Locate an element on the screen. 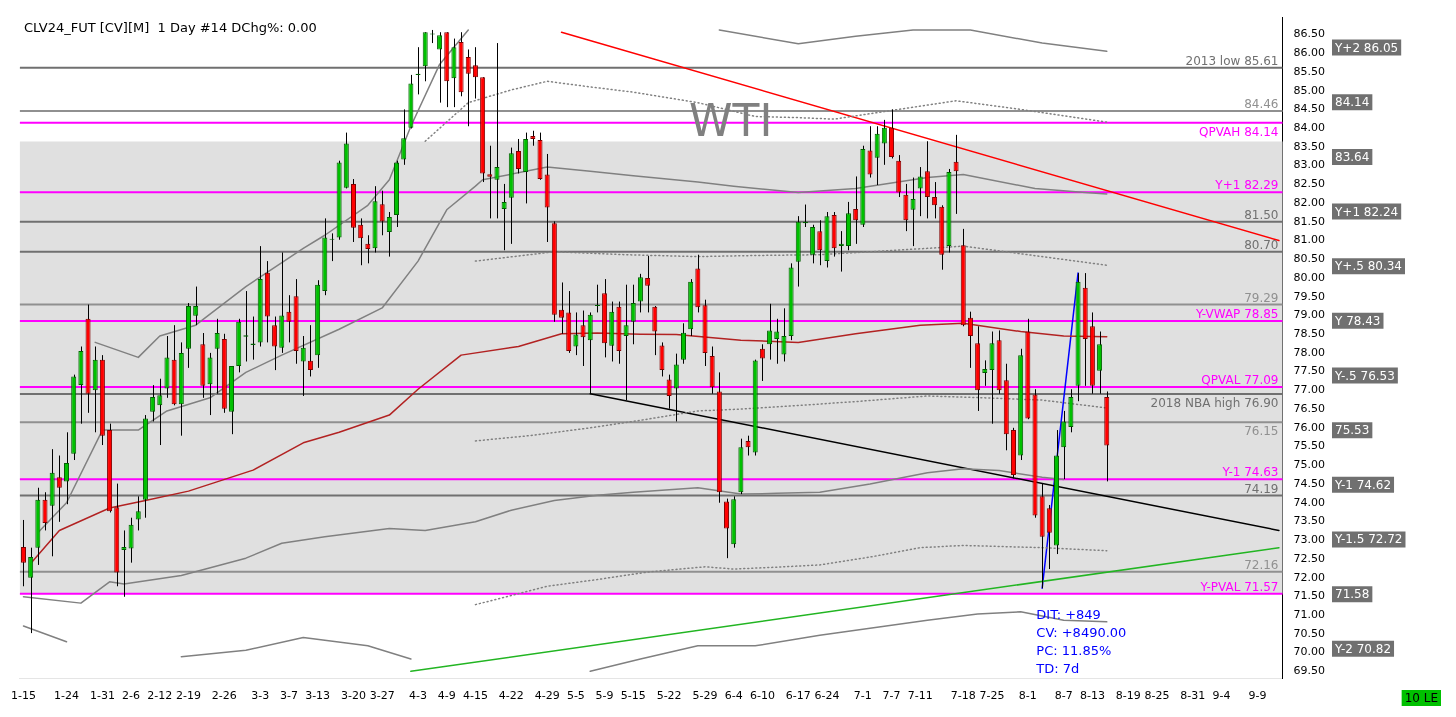  x-tick-label: 3-3 is located at coordinates (260, 696).